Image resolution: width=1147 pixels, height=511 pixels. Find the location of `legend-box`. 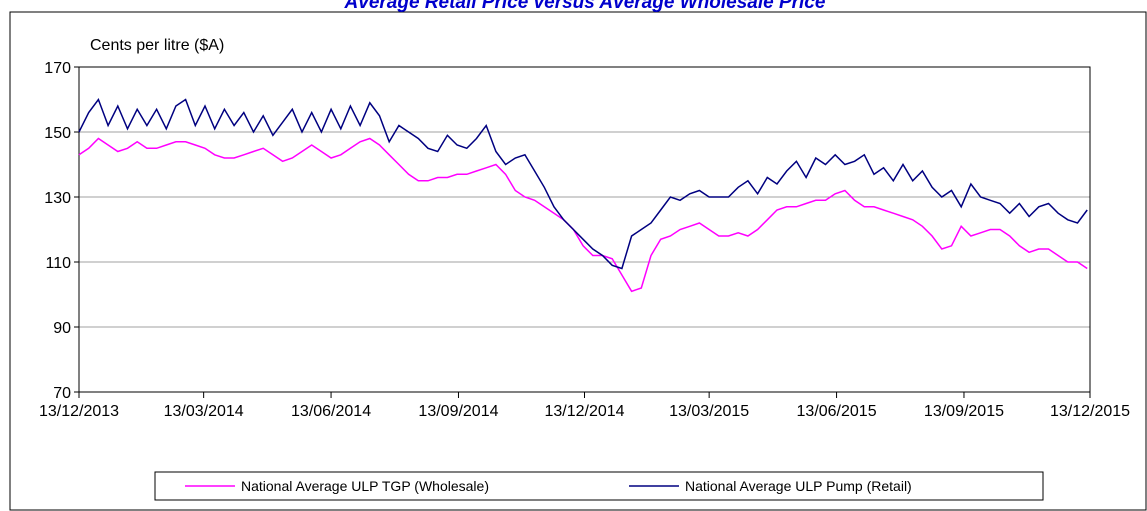

legend-box is located at coordinates (599, 486).